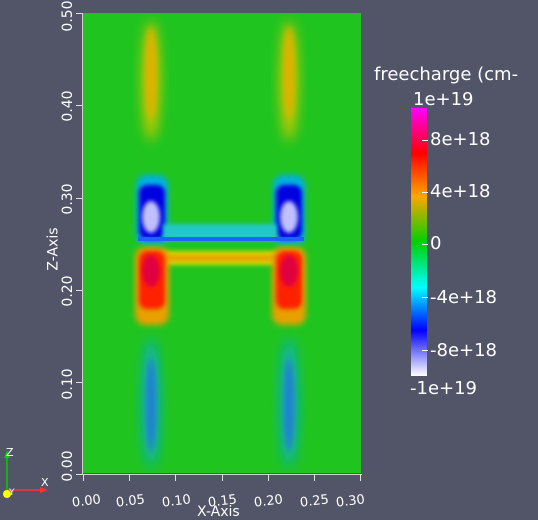 Image resolution: width=538 pixels, height=520 pixels. I want to click on top-left-positive-column-core, so click(151, 73).